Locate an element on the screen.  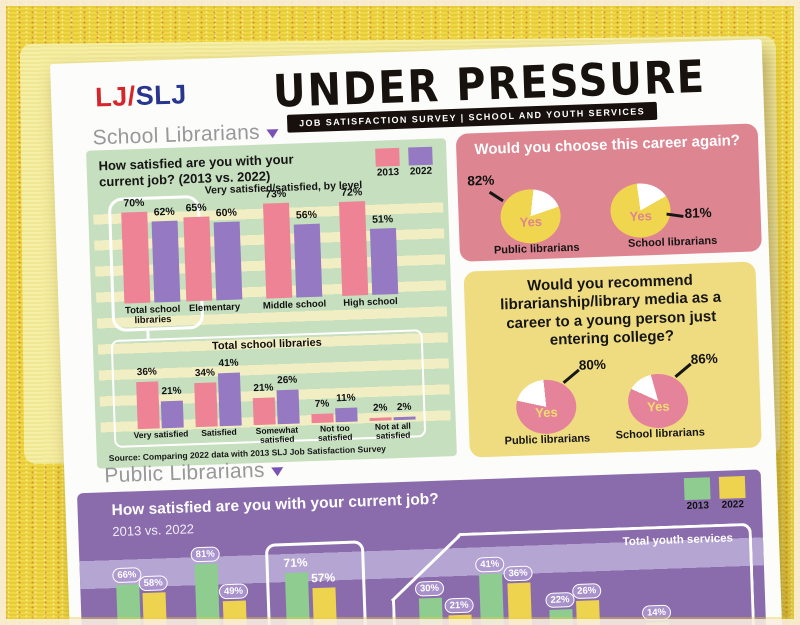
bar-category-label: Satisfied is located at coordinates (219, 432).